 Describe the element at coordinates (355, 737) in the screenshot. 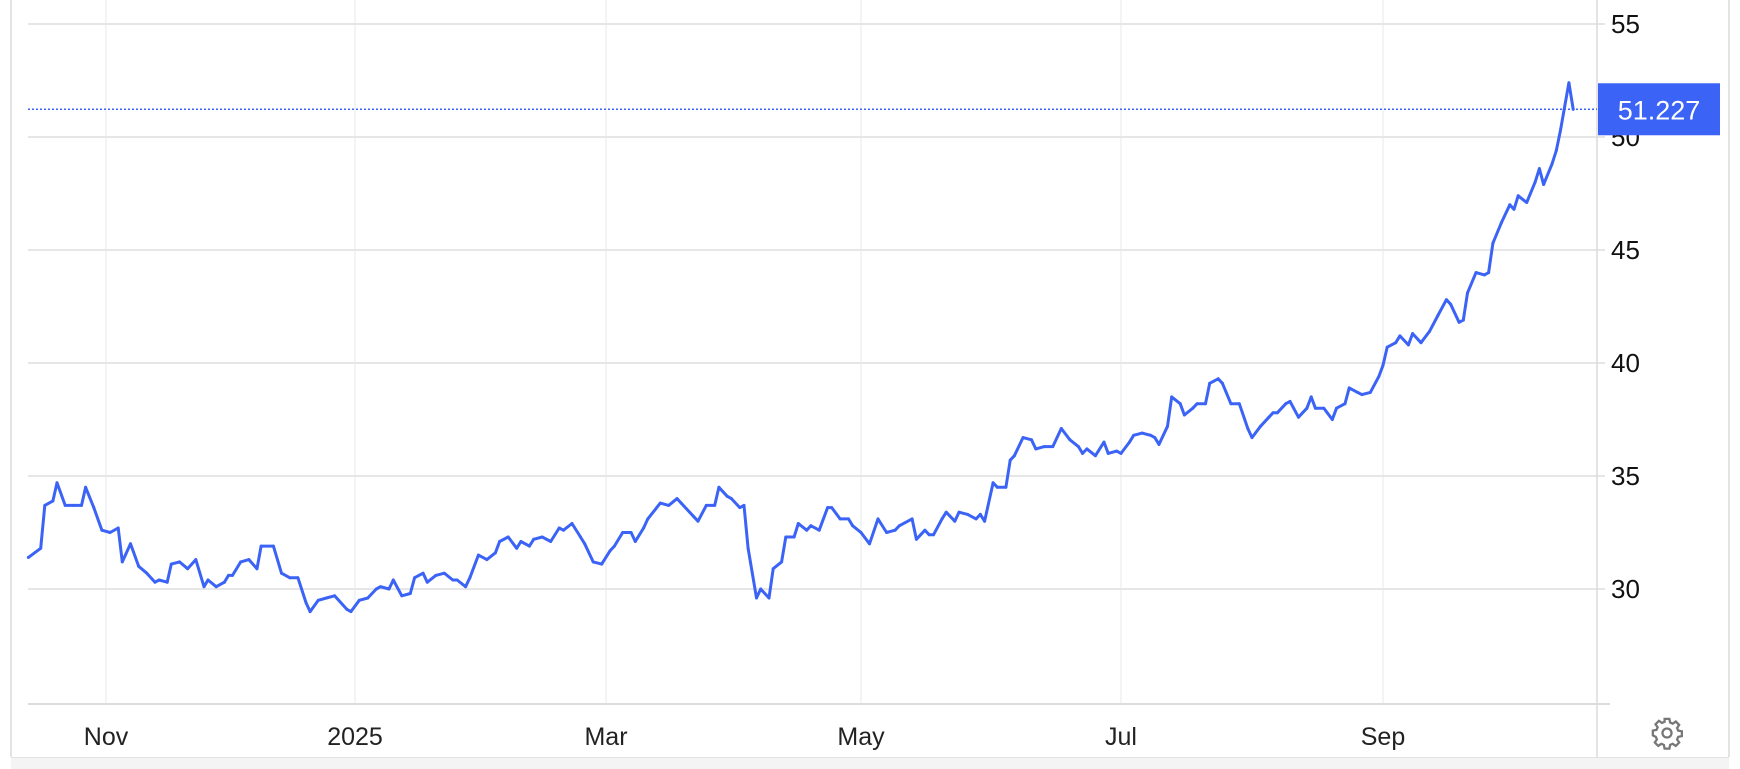

I see `x-tick-label: 2025` at that location.